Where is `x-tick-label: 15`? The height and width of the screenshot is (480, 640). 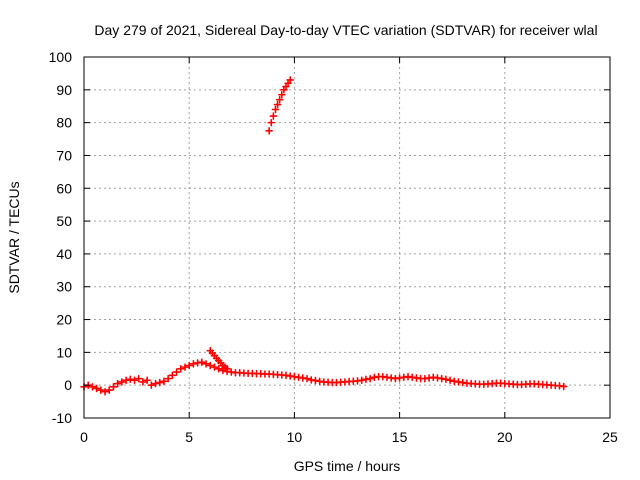
x-tick-label: 15 is located at coordinates (400, 437).